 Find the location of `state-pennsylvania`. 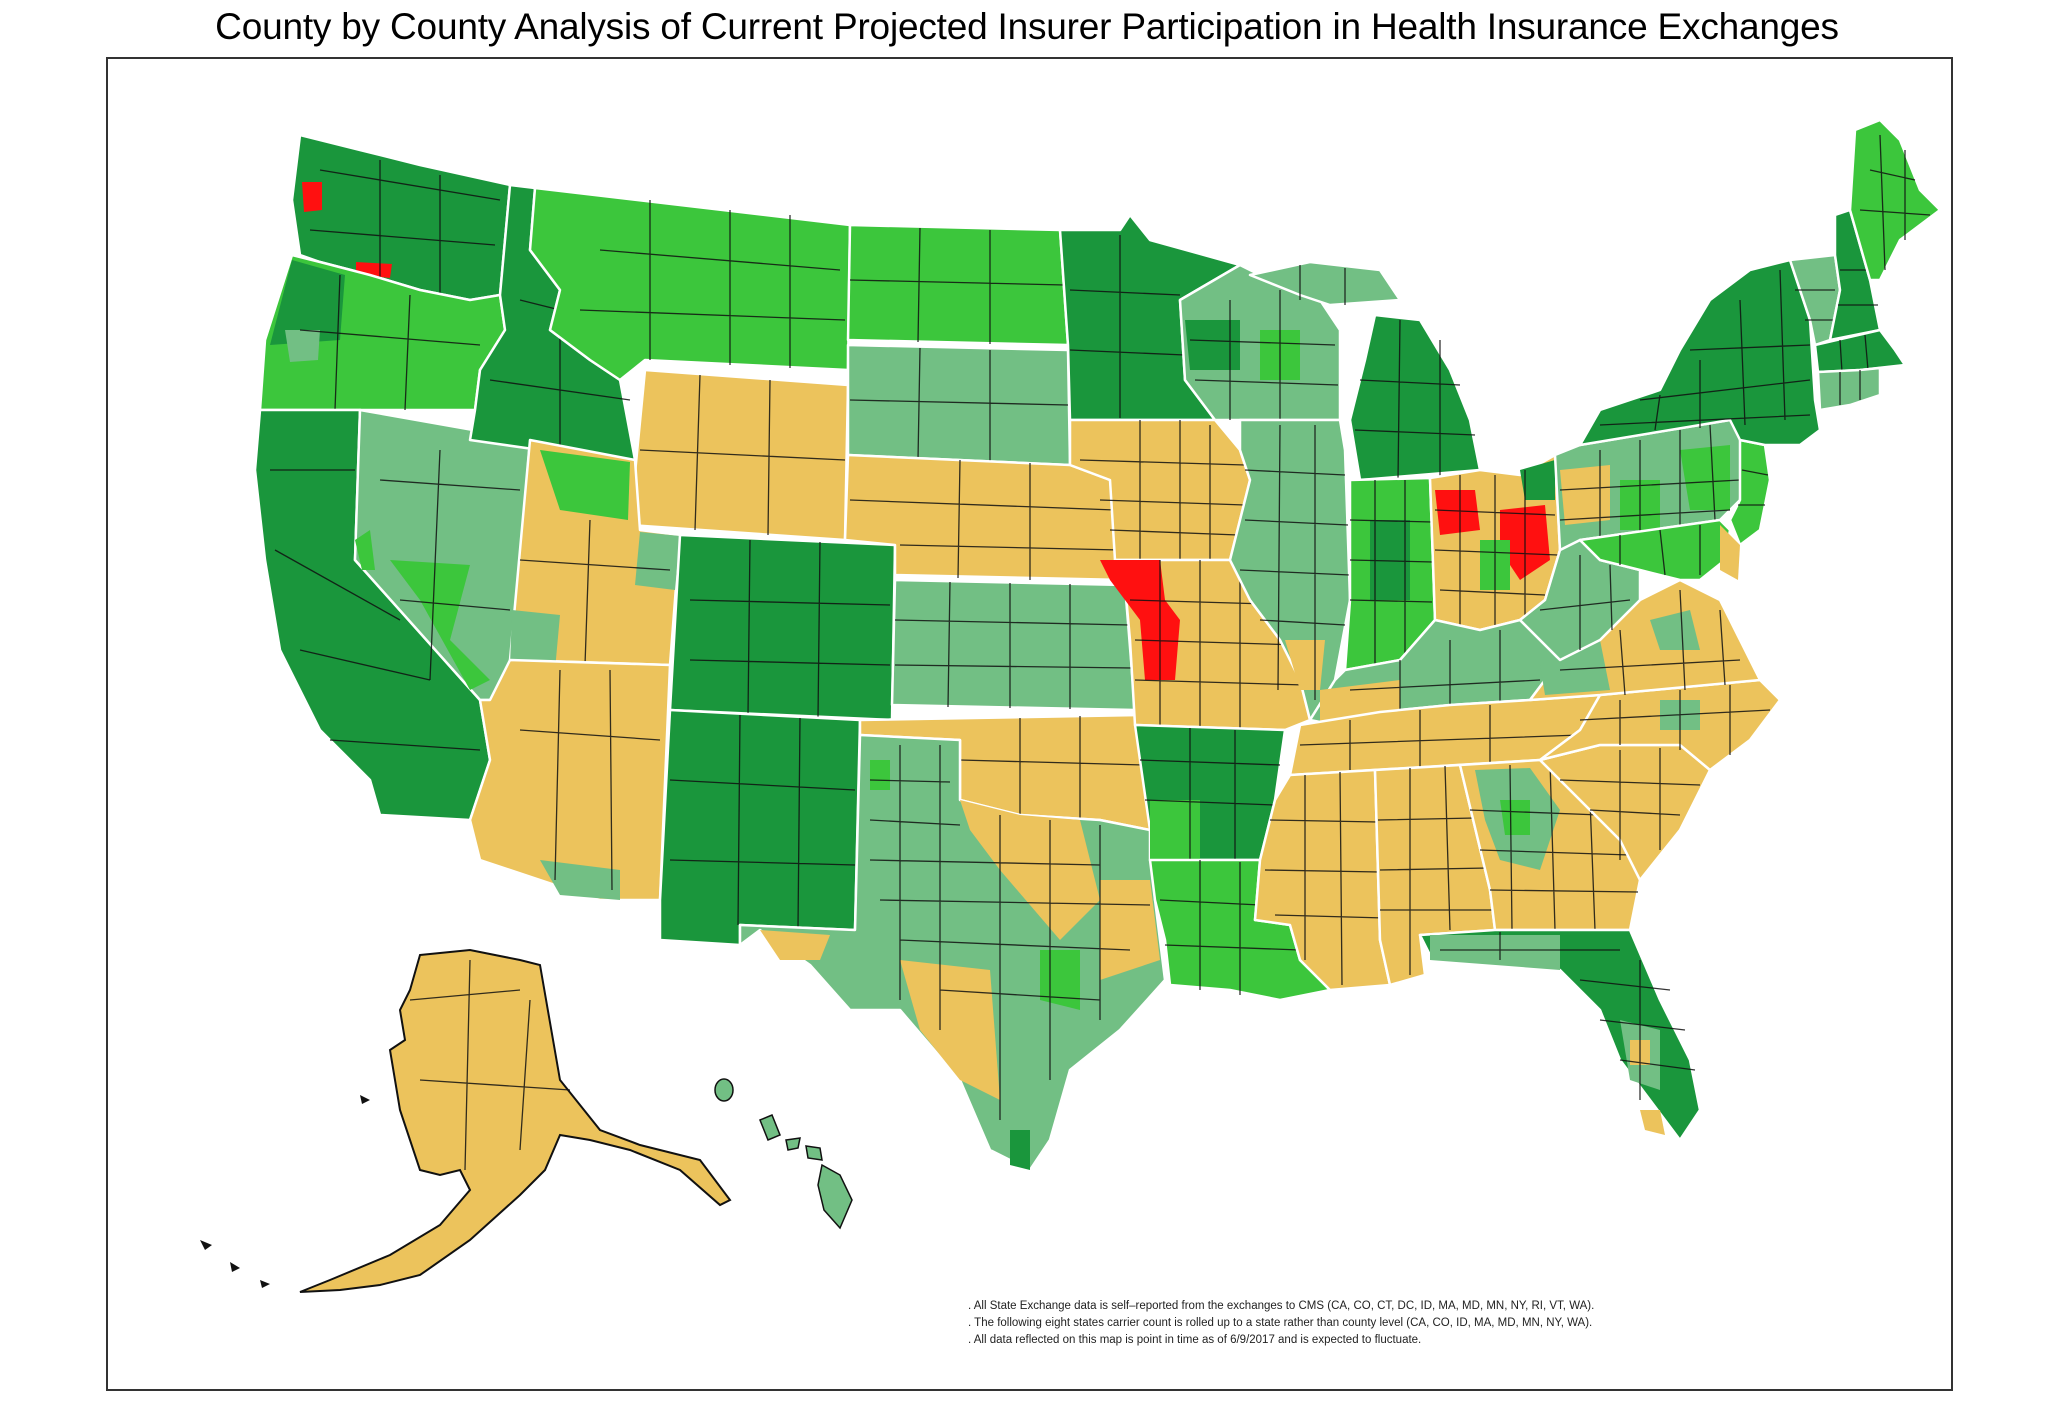

state-pennsylvania is located at coordinates (1650, 485).